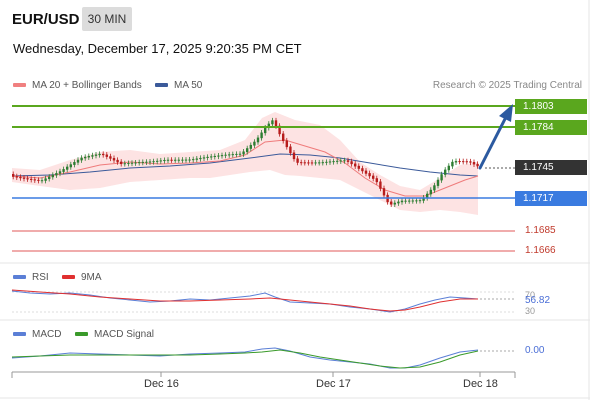  What do you see at coordinates (245, 168) in the screenshot?
I see `ma20-line` at bounding box center [245, 168].